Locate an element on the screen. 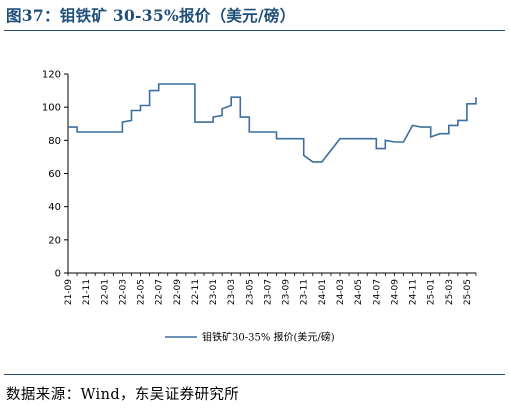 The height and width of the screenshot is (411, 509). y-tick-label: 60 is located at coordinates (54, 174).